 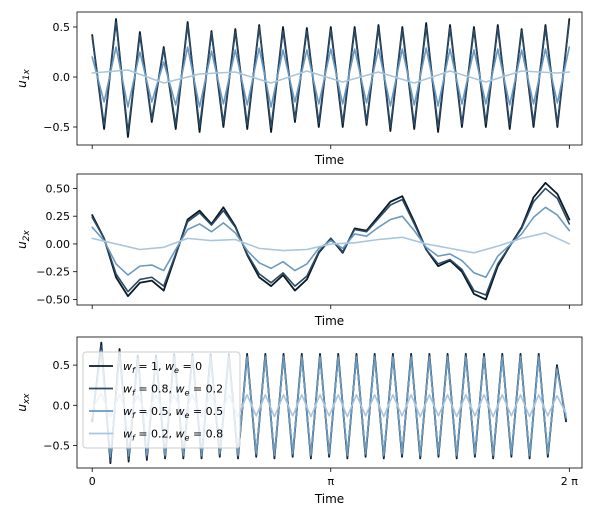 What do you see at coordinates (173, 412) in the screenshot?
I see `legend-entry-s3: wf = 0.5, we = 0.5` at bounding box center [173, 412].